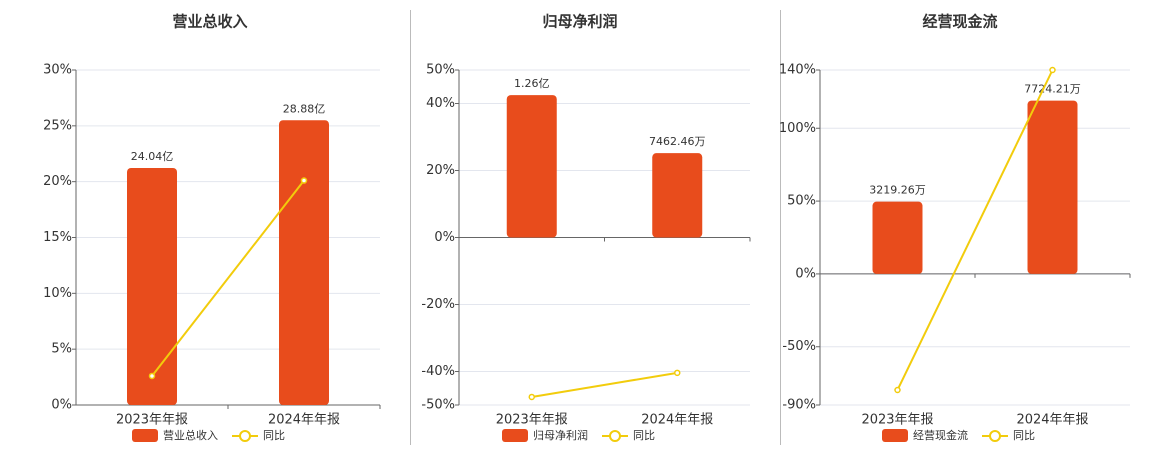 The height and width of the screenshot is (450, 1160). I want to click on y-tick-label: 15%, so click(57, 237).